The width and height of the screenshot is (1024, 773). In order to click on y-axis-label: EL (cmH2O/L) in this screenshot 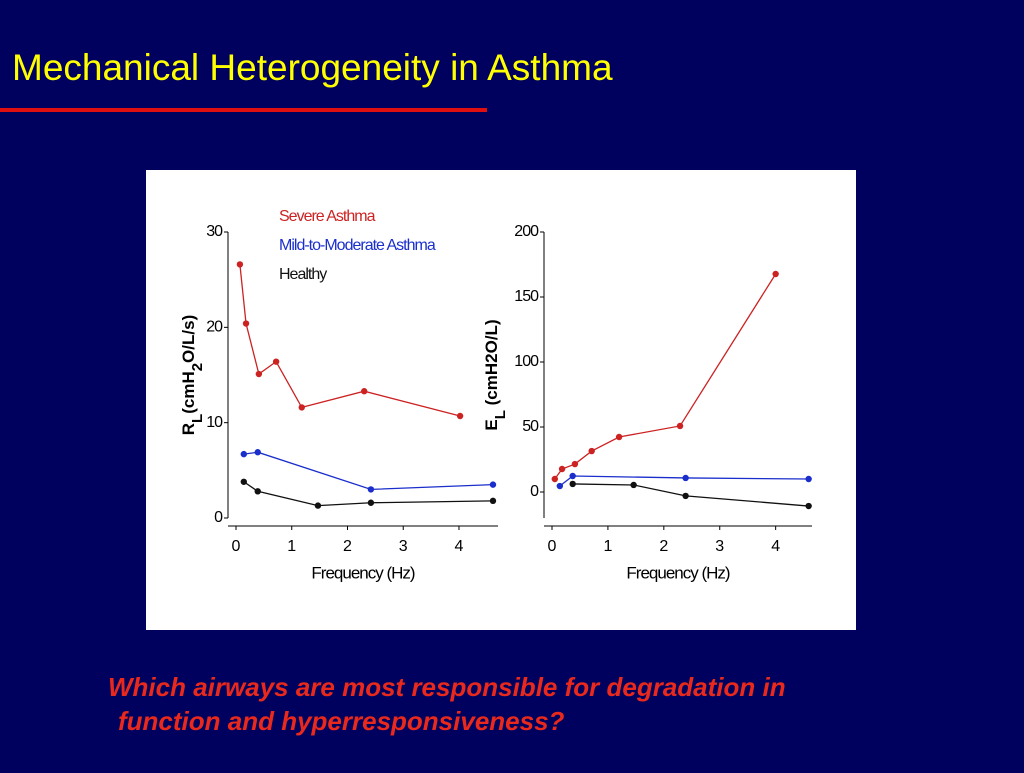, I will do `click(495, 374)`.